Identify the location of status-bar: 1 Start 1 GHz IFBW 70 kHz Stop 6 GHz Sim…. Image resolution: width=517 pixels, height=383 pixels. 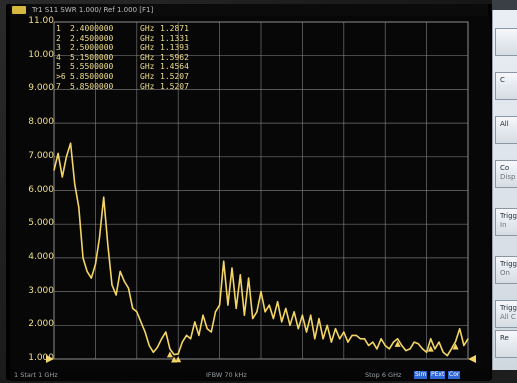
(250, 375).